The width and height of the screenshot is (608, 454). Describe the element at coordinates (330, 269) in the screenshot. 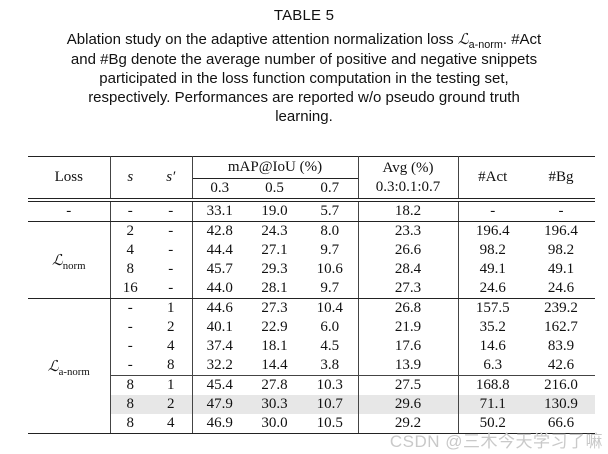

I see `map-0.7-value: 10.6` at that location.